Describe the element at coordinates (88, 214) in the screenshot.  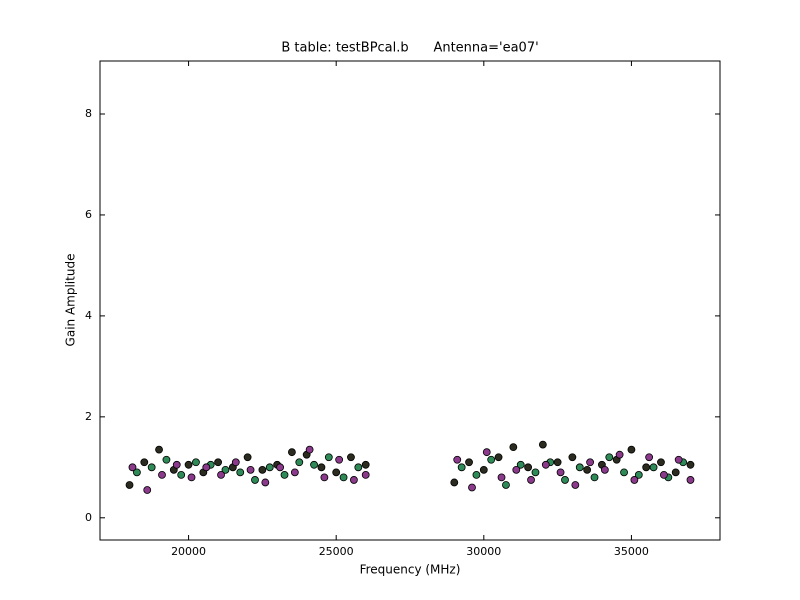
I see `y-tick-label: 6` at that location.